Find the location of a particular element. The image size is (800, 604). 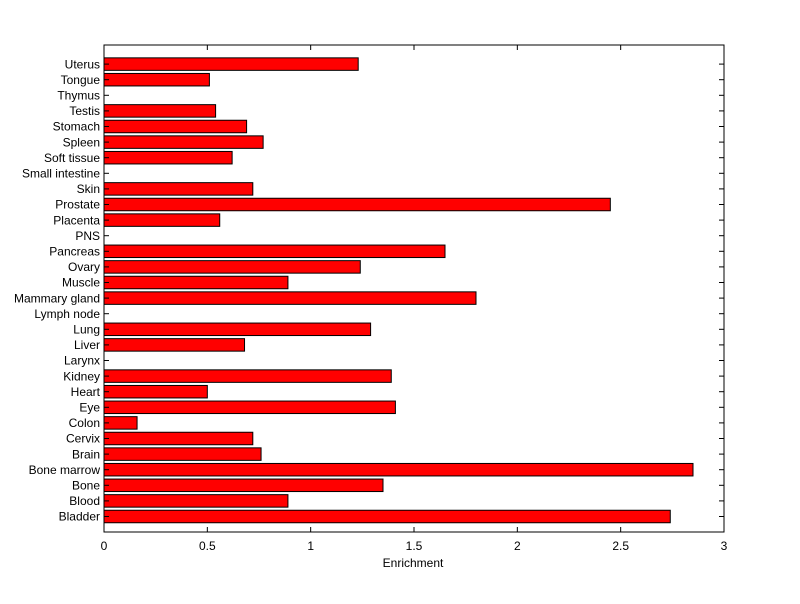

category-label-testis: Testis is located at coordinates (84, 111).